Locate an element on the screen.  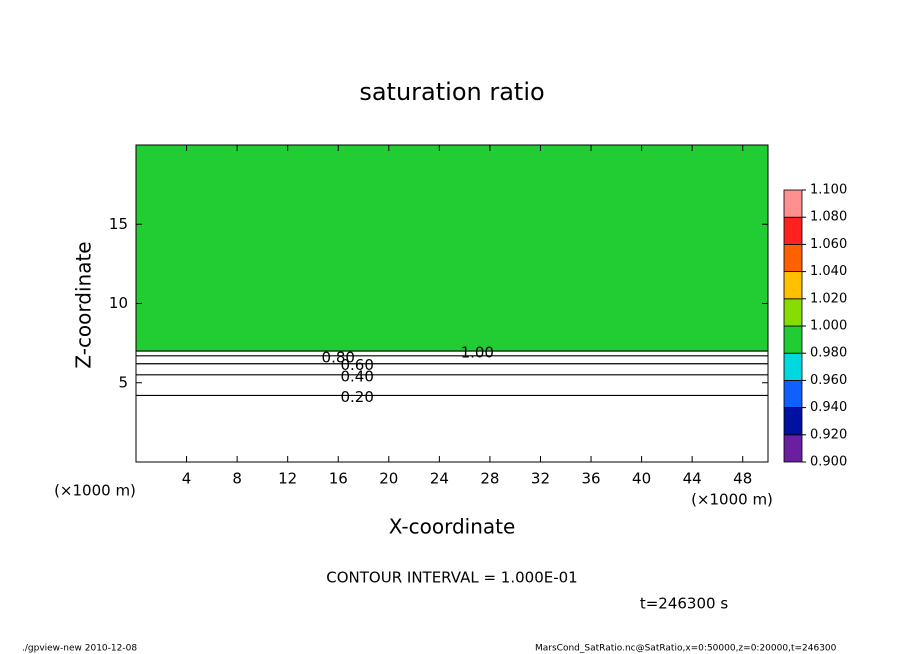
y-tick-label: 10 is located at coordinates (118, 303).